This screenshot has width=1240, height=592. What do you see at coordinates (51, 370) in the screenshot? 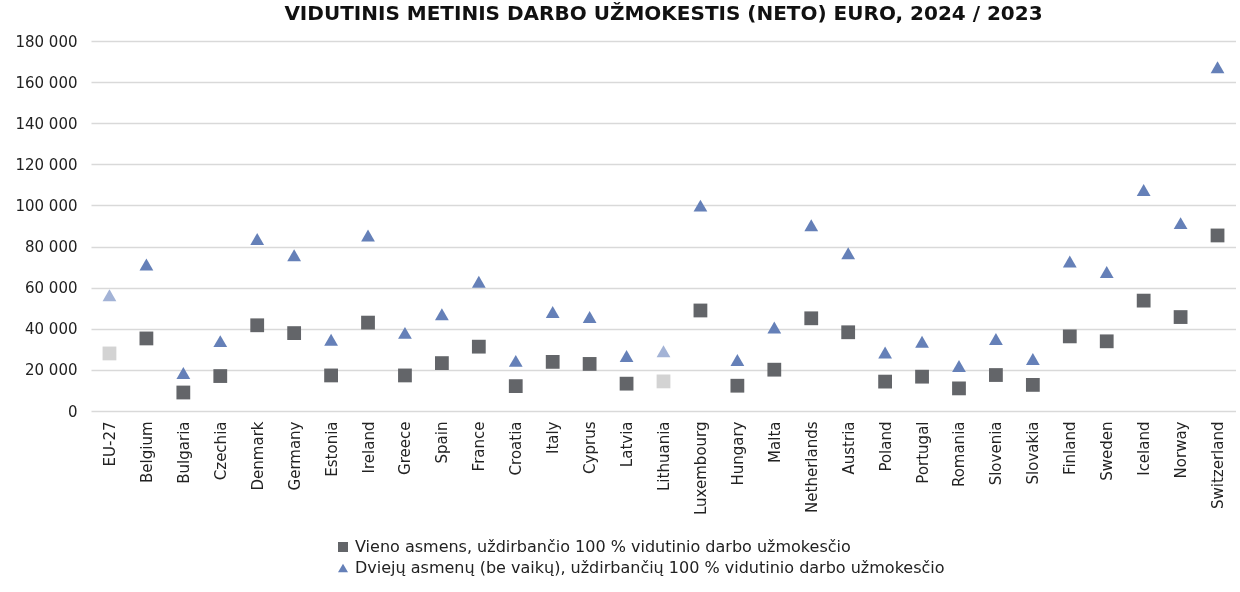
I see `y-tick-label: 20 000` at bounding box center [51, 370].